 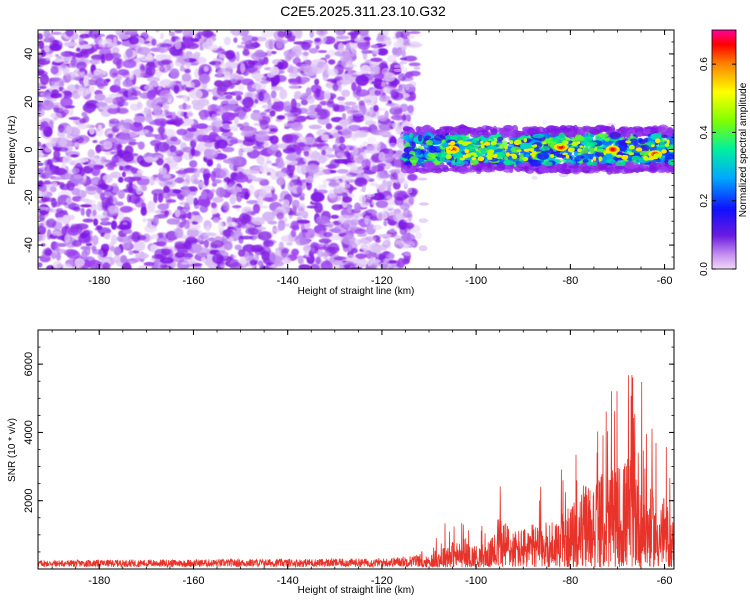 What do you see at coordinates (29, 102) in the screenshot?
I see `spectrogram-ytick-label: 20` at bounding box center [29, 102].